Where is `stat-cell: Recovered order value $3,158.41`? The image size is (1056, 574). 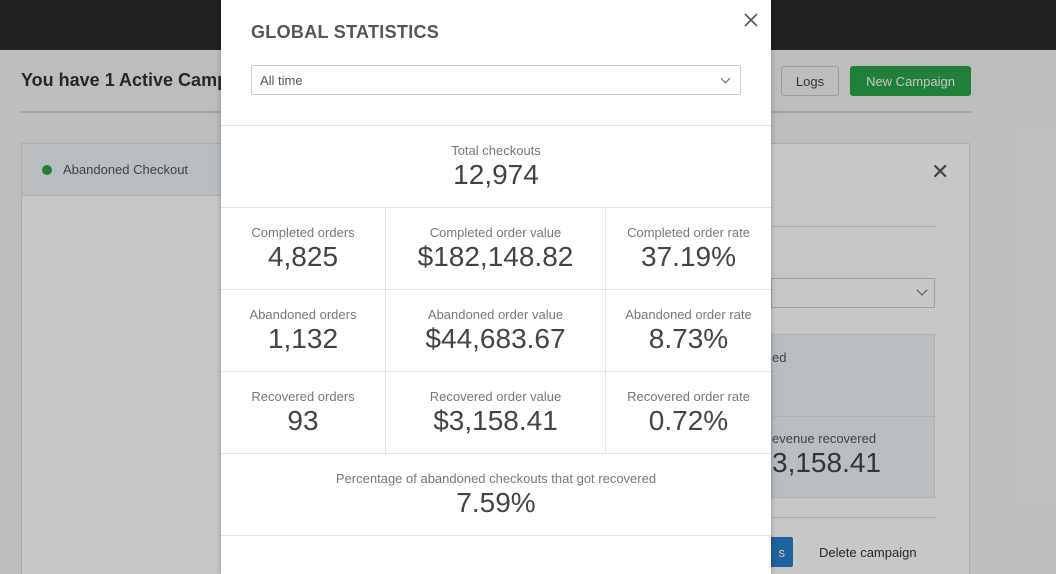 stat-cell: Recovered order value $3,158.41 is located at coordinates (496, 412).